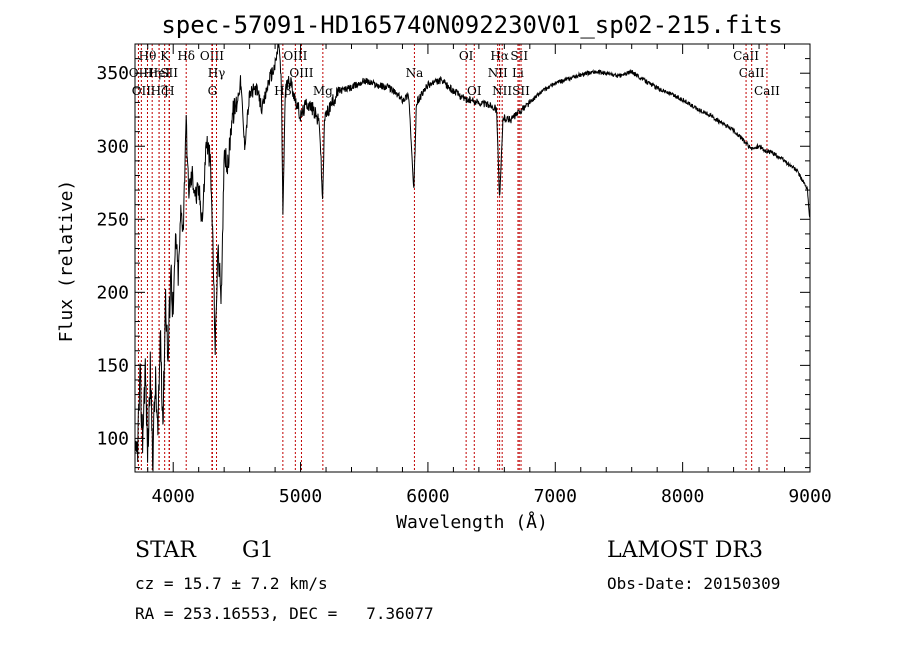 The height and width of the screenshot is (649, 900). What do you see at coordinates (112, 438) in the screenshot?
I see `y-tick-label: 100` at bounding box center [112, 438].